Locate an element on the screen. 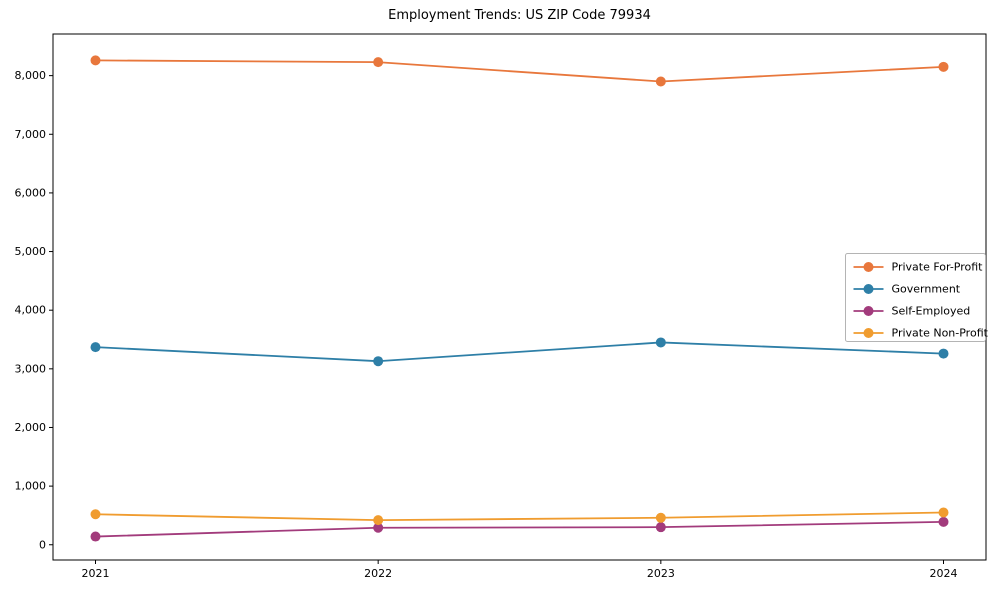 This screenshot has width=1000, height=600. series-line-self-employed is located at coordinates (519, 529).